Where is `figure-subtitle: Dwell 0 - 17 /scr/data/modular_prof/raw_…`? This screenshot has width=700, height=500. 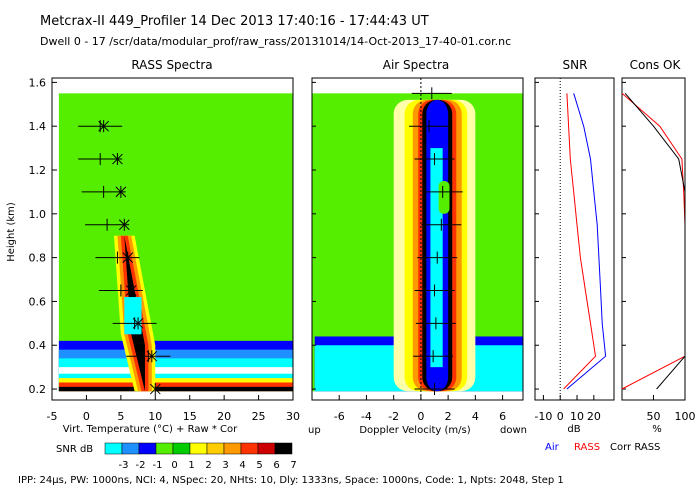 figure-subtitle: Dwell 0 - 17 /scr/data/modular_prof/raw_… is located at coordinates (275, 41).